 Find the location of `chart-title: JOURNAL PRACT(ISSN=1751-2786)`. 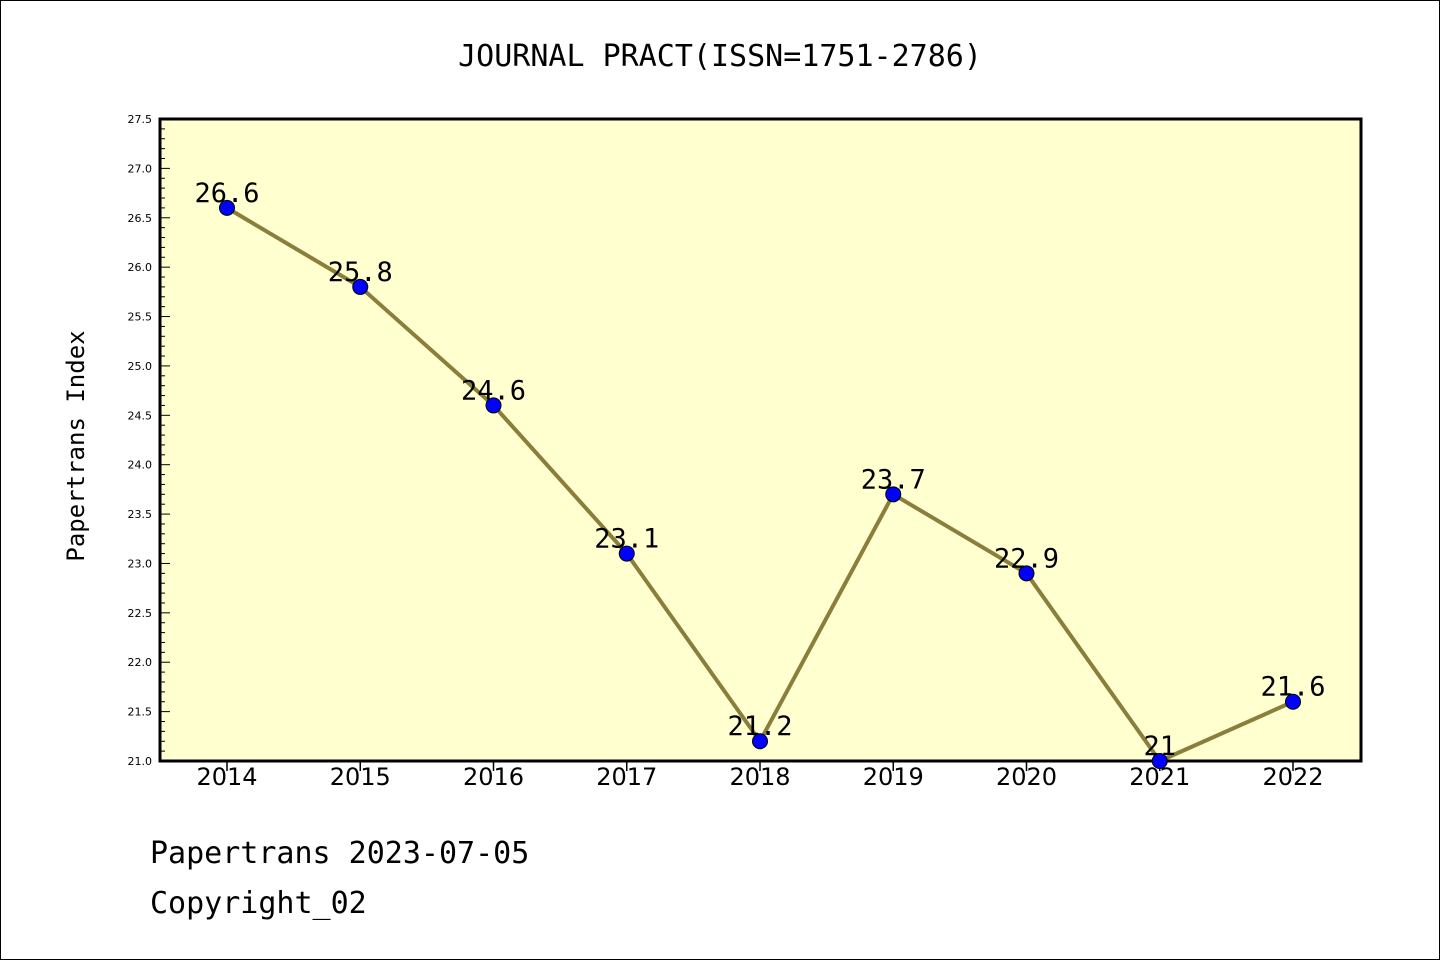

chart-title: JOURNAL PRACT(ISSN=1751-2786) is located at coordinates (720, 56).